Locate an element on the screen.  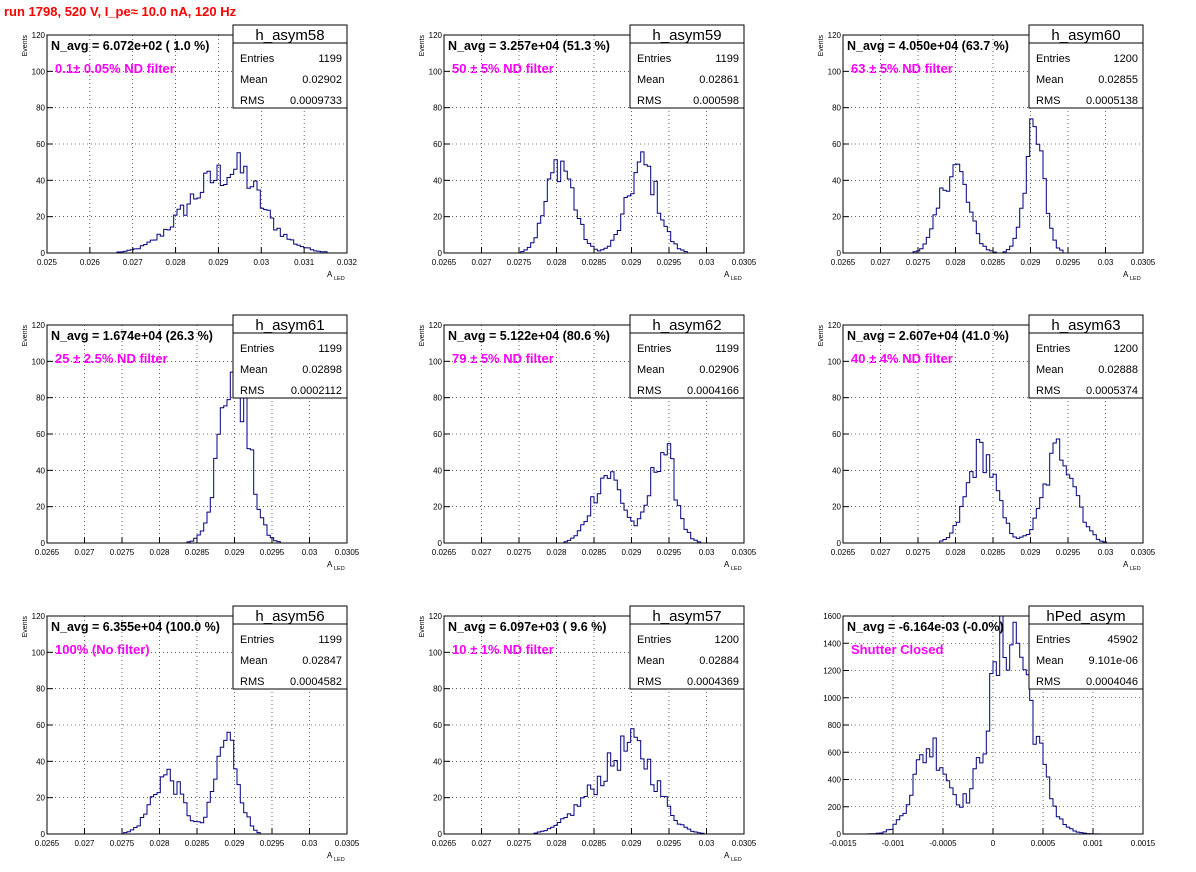
stats-value: 0.02888 is located at coordinates (1118, 370).